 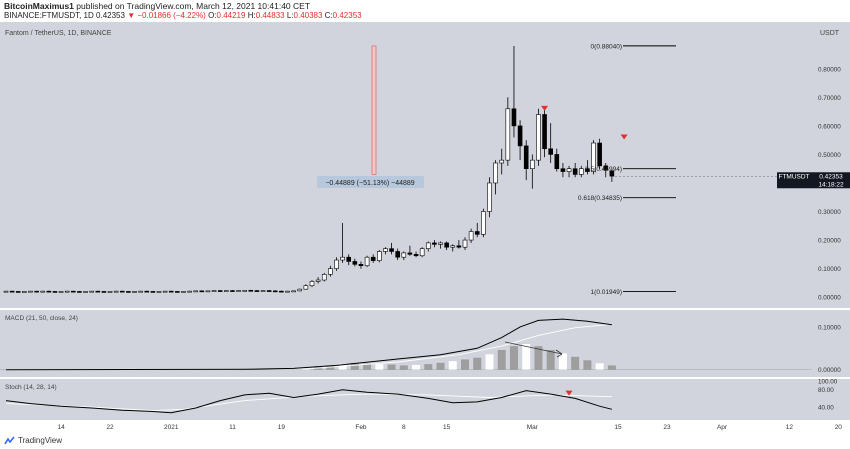 What do you see at coordinates (790, 427) in the screenshot?
I see `time-tick-label: 12` at bounding box center [790, 427].